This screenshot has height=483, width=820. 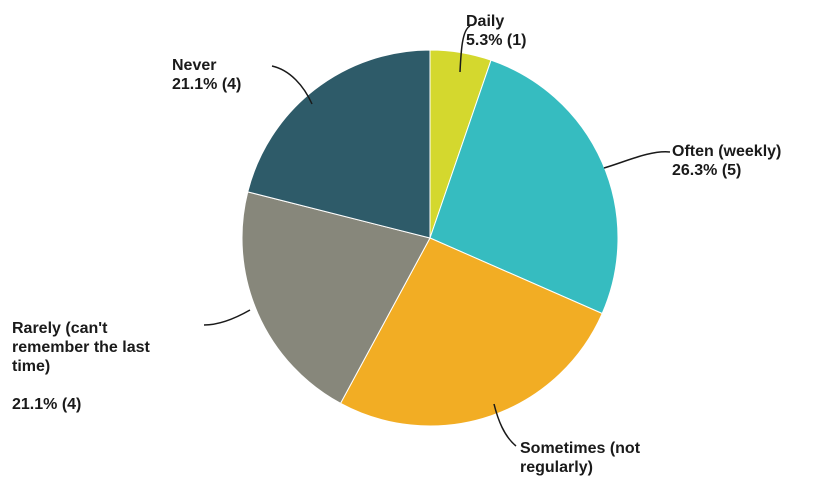 I want to click on slice-label-line, so click(x=14, y=385).